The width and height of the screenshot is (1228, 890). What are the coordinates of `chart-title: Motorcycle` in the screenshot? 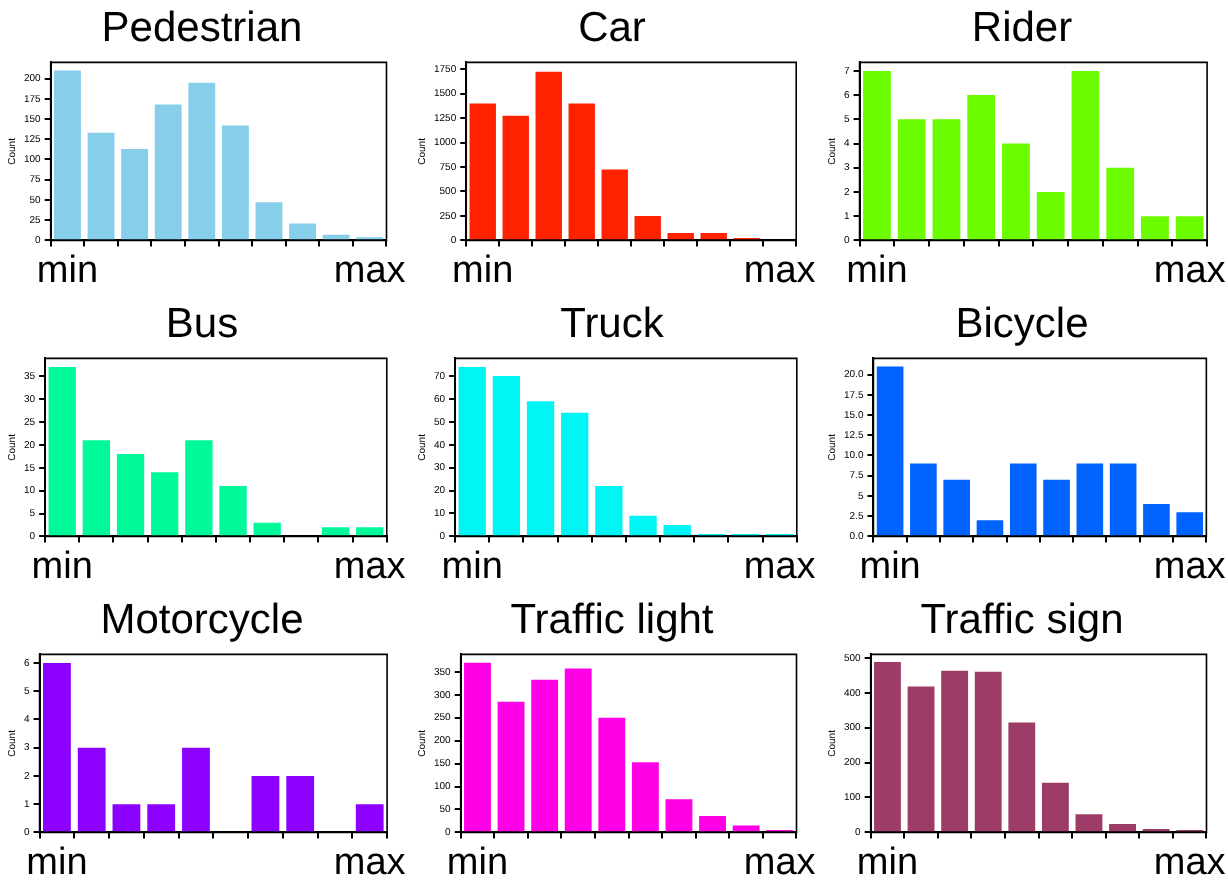 It's located at (202, 619).